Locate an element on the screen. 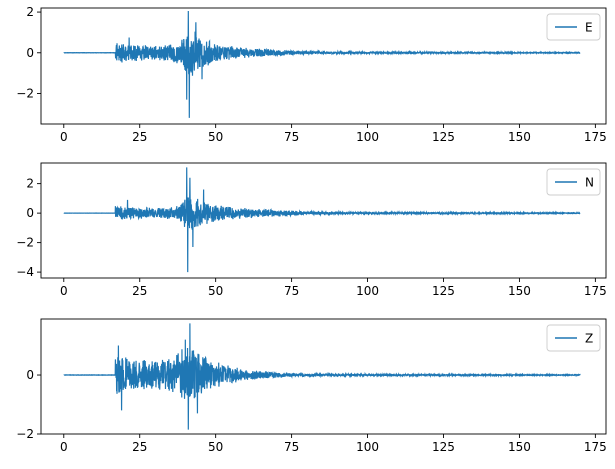 The image size is (615, 469). y-tick-label: −4 is located at coordinates (25, 272).